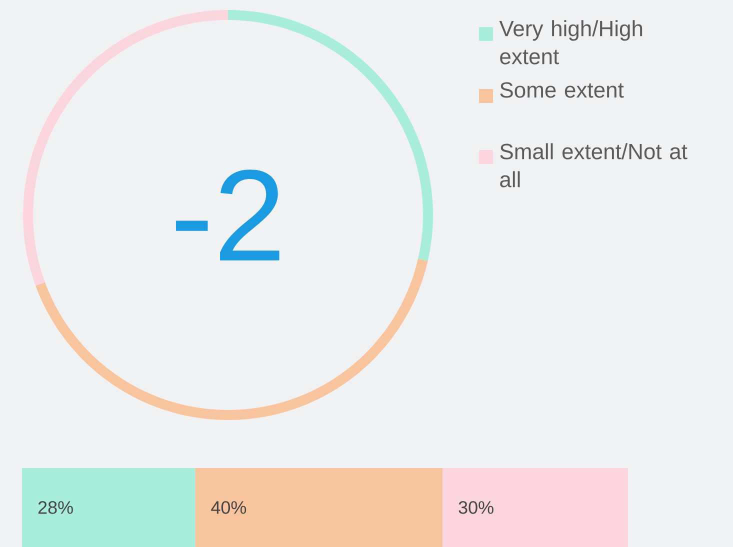  What do you see at coordinates (228, 507) in the screenshot?
I see `data-label: 40%` at bounding box center [228, 507].